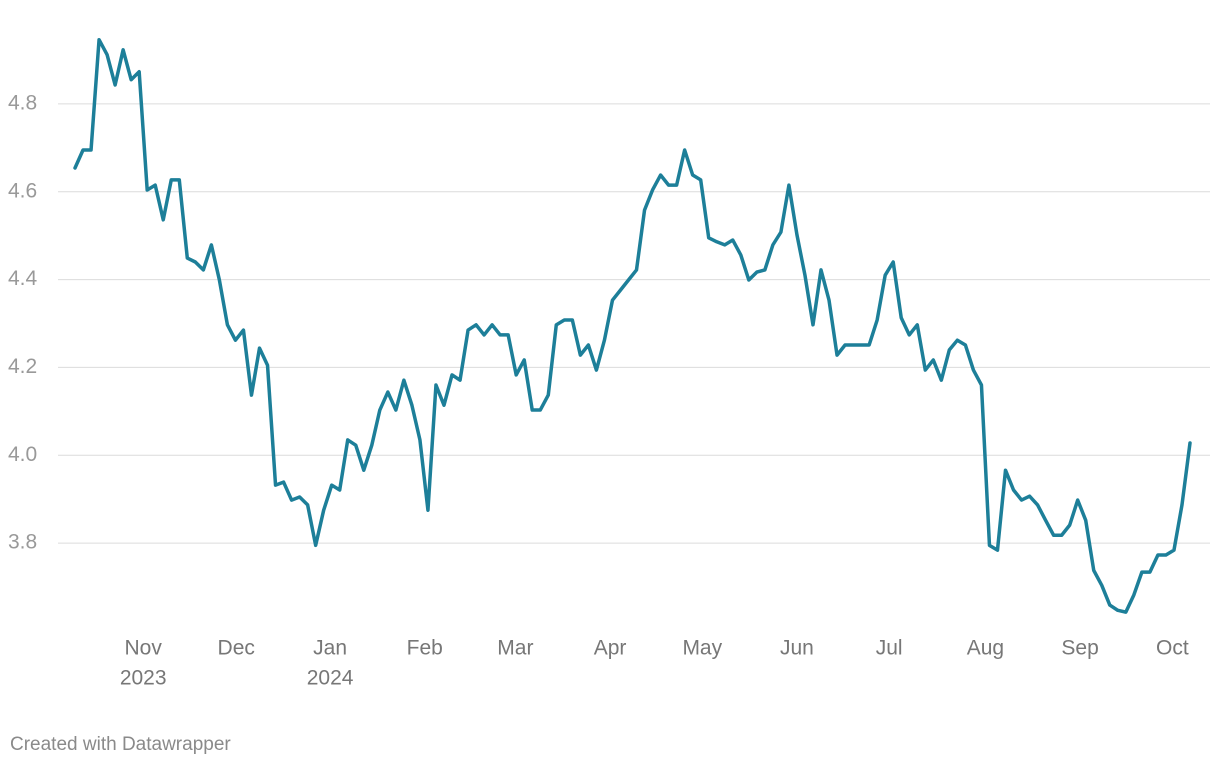  I want to click on y-tick-label: 4.4, so click(23, 278).